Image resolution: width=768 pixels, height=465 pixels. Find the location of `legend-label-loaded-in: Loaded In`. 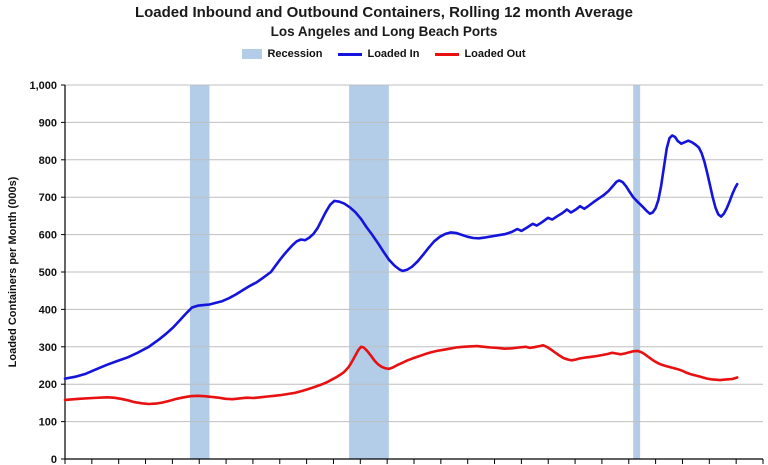

legend-label-loaded-in: Loaded In is located at coordinates (393, 54).